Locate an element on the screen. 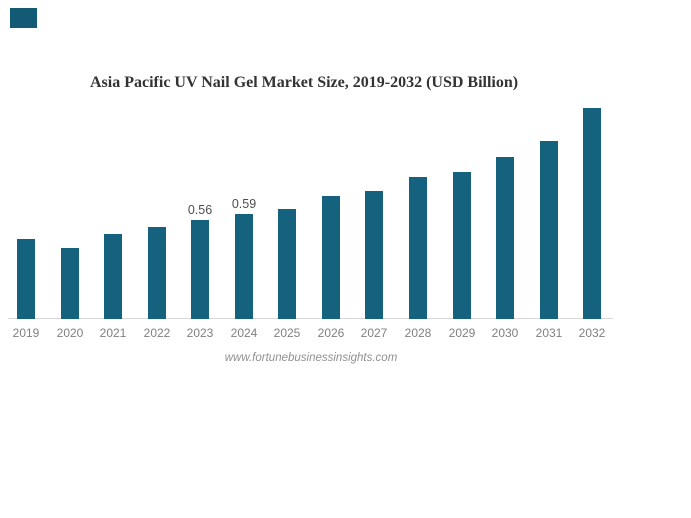 This screenshot has height=518, width=691. x-tick-2022: 2022 is located at coordinates (157, 333).